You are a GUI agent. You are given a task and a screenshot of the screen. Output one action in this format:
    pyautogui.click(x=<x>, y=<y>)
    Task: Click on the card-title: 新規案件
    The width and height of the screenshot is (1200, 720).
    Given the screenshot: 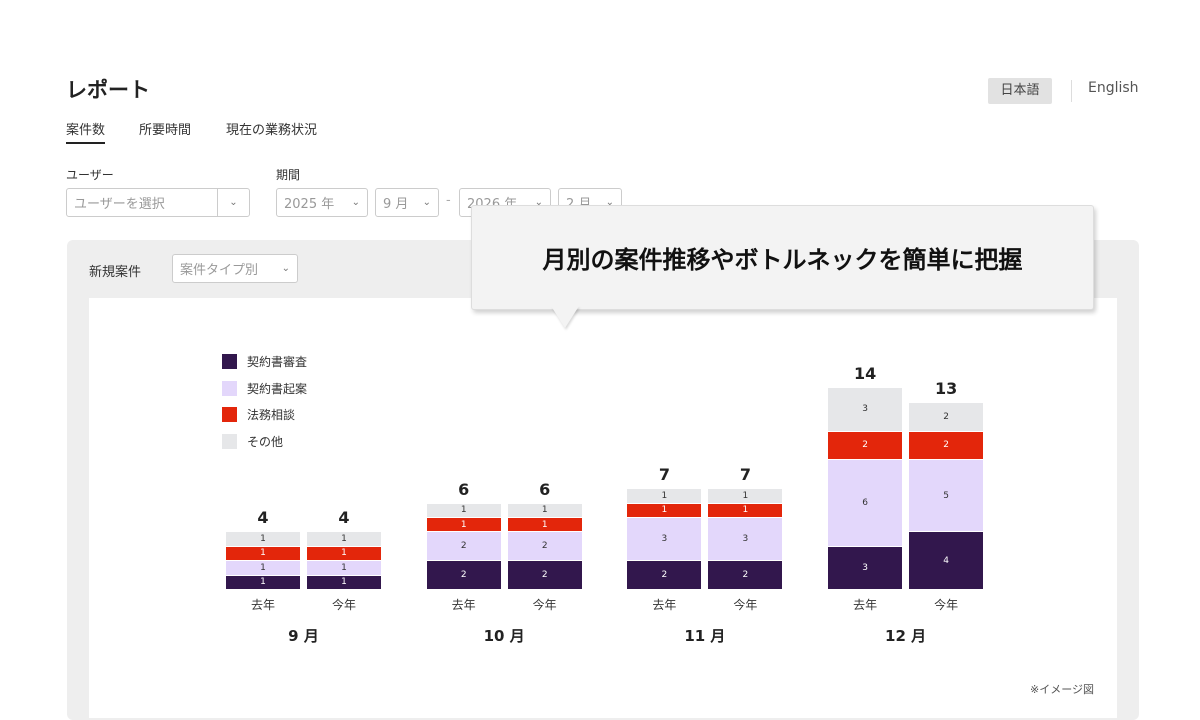 What is the action you would take?
    pyautogui.click(x=115, y=272)
    